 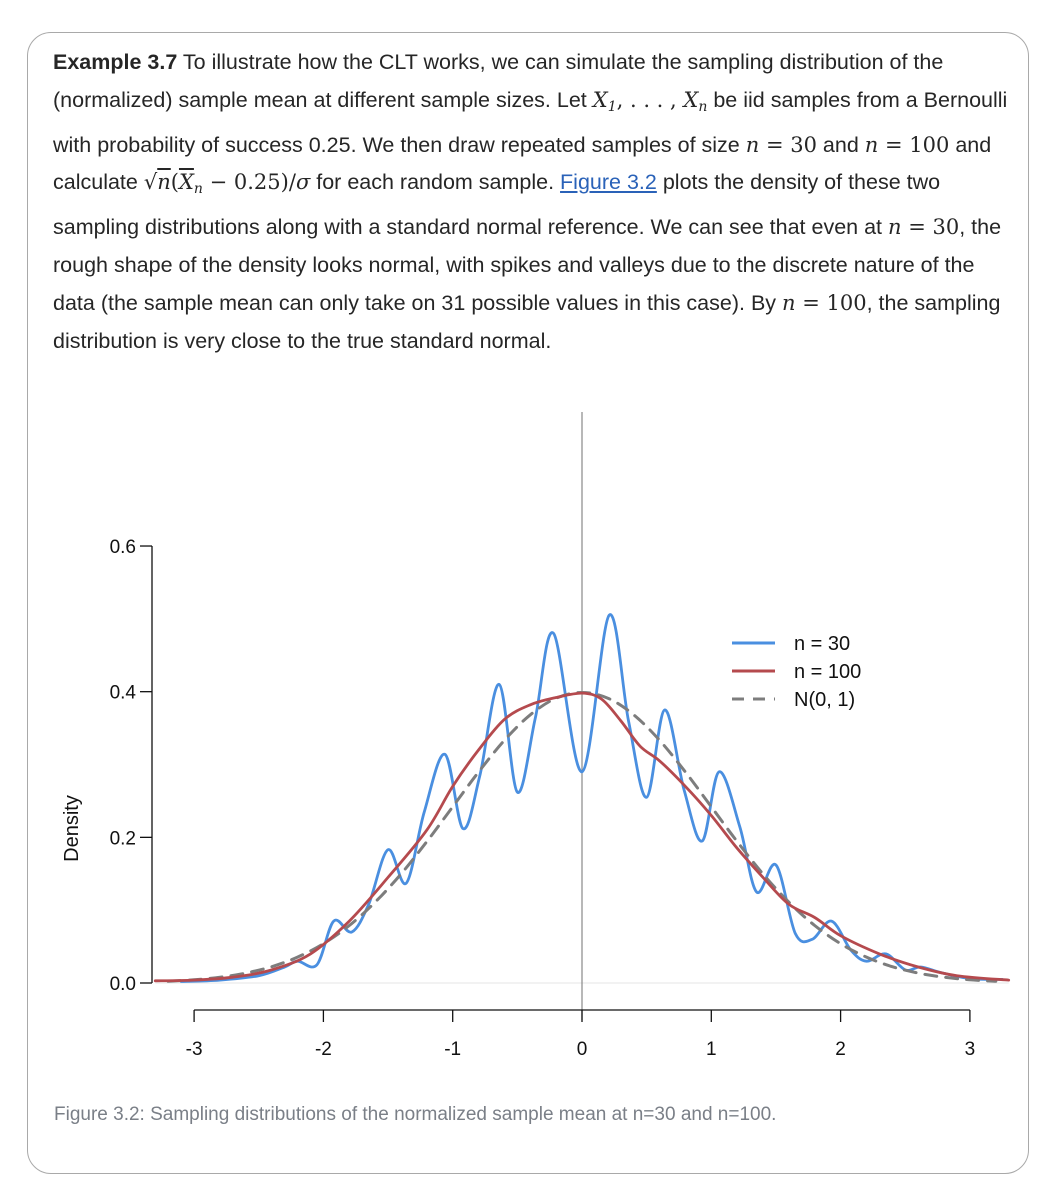 What do you see at coordinates (822, 644) in the screenshot?
I see `legend-label: n = 30` at bounding box center [822, 644].